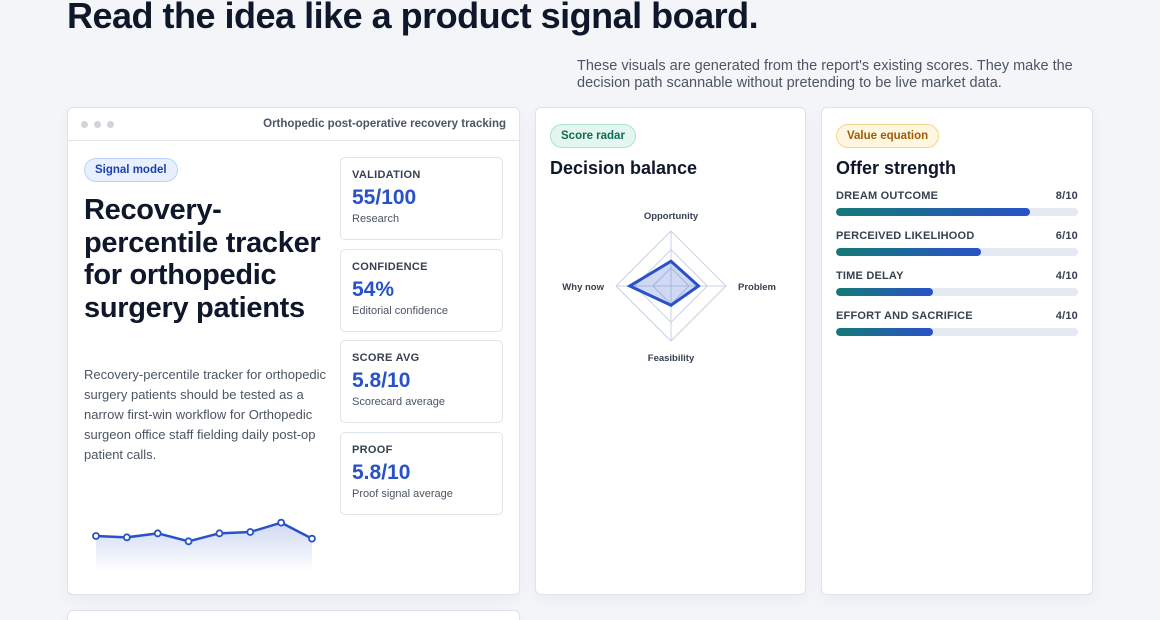 The height and width of the screenshot is (620, 1160). Describe the element at coordinates (421, 473) in the screenshot. I see `metric-proof: PROOF 5.8/10 Proof signal average` at that location.